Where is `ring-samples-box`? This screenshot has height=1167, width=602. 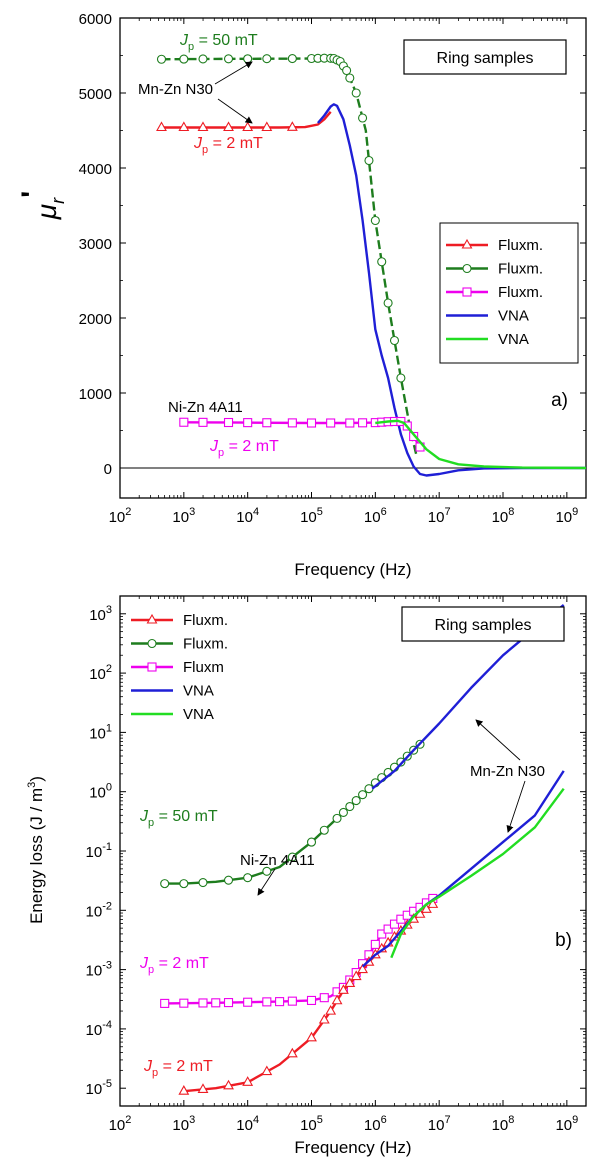 ring-samples-box is located at coordinates (483, 624).